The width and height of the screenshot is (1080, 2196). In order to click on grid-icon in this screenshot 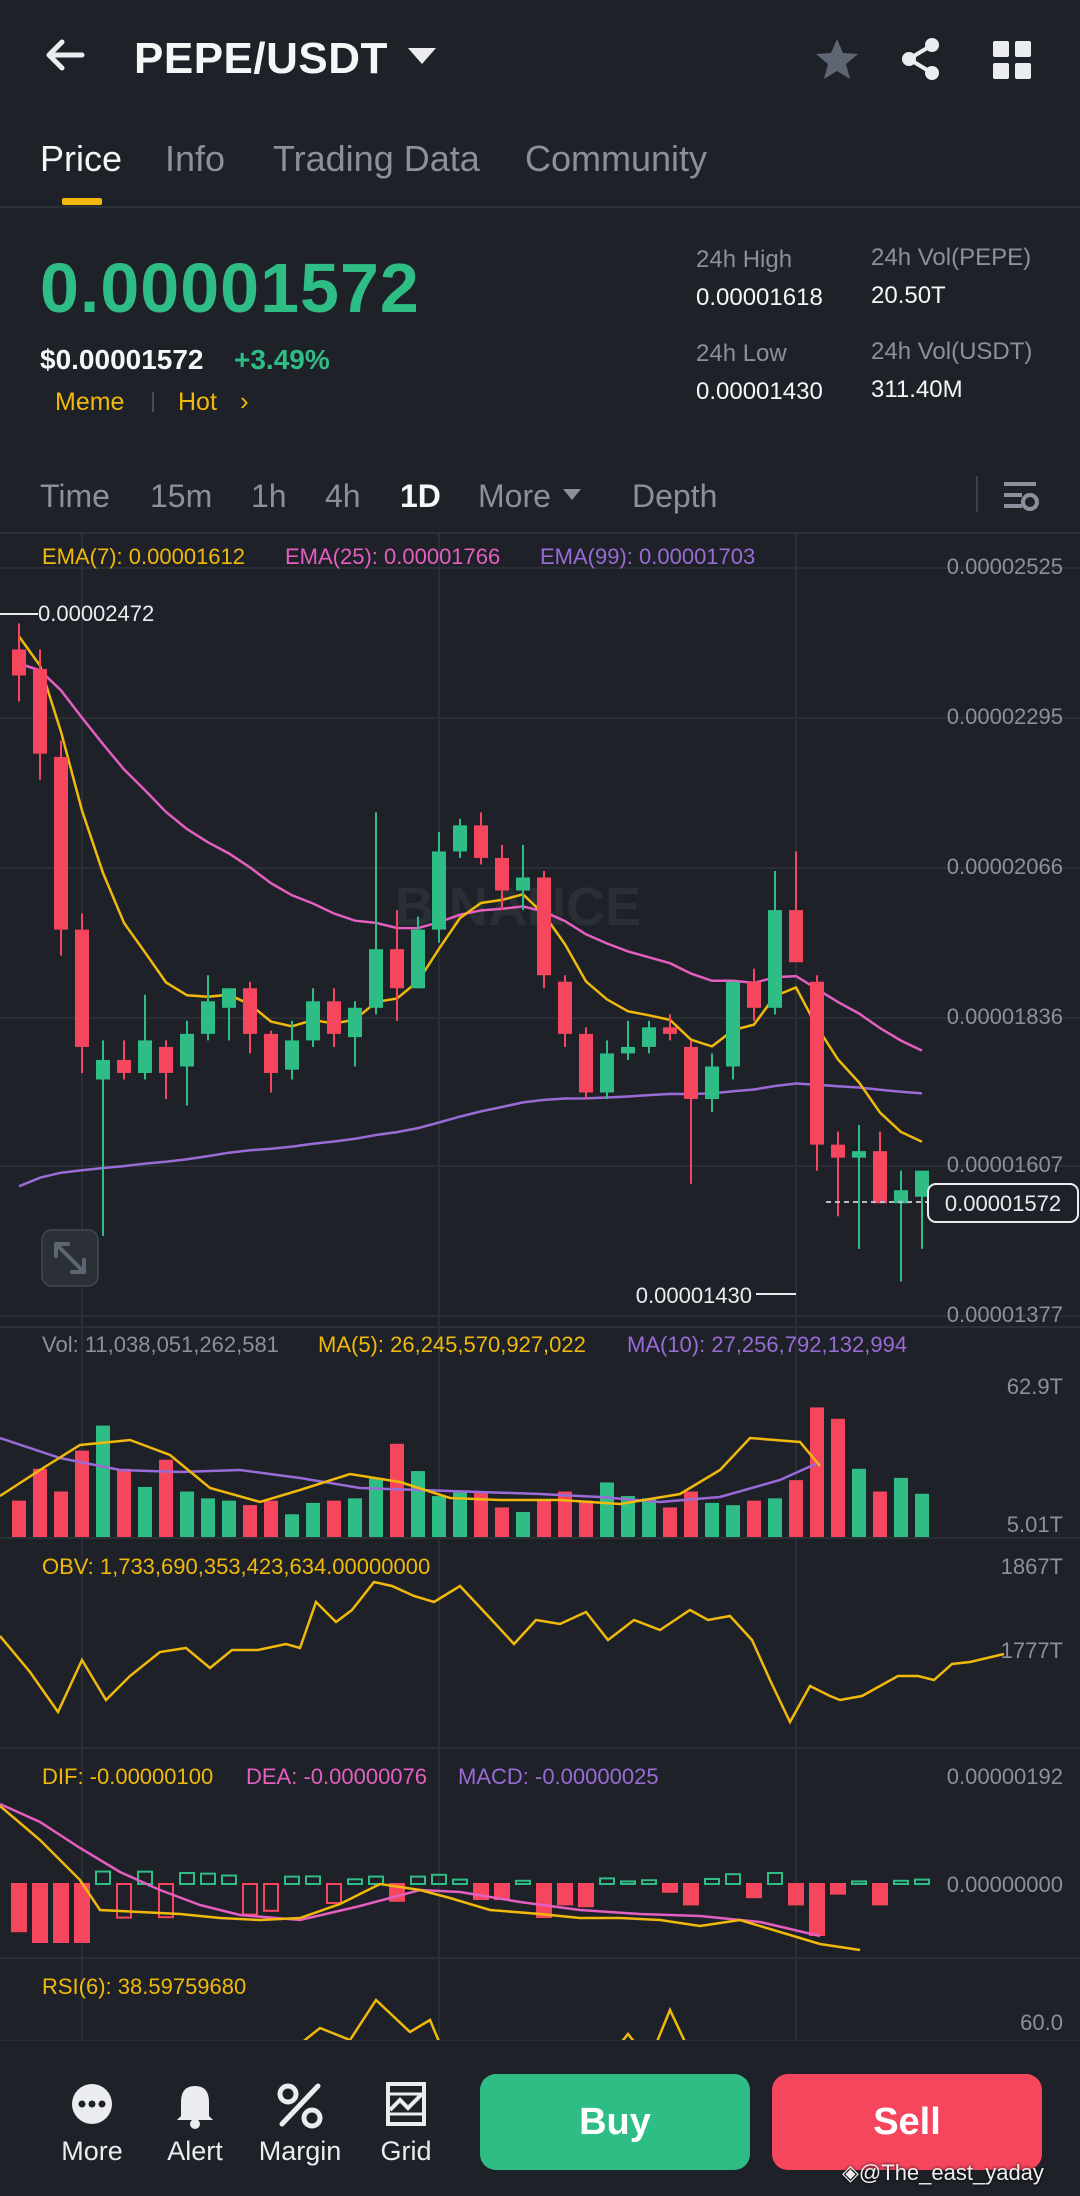, I will do `click(1012, 60)`.